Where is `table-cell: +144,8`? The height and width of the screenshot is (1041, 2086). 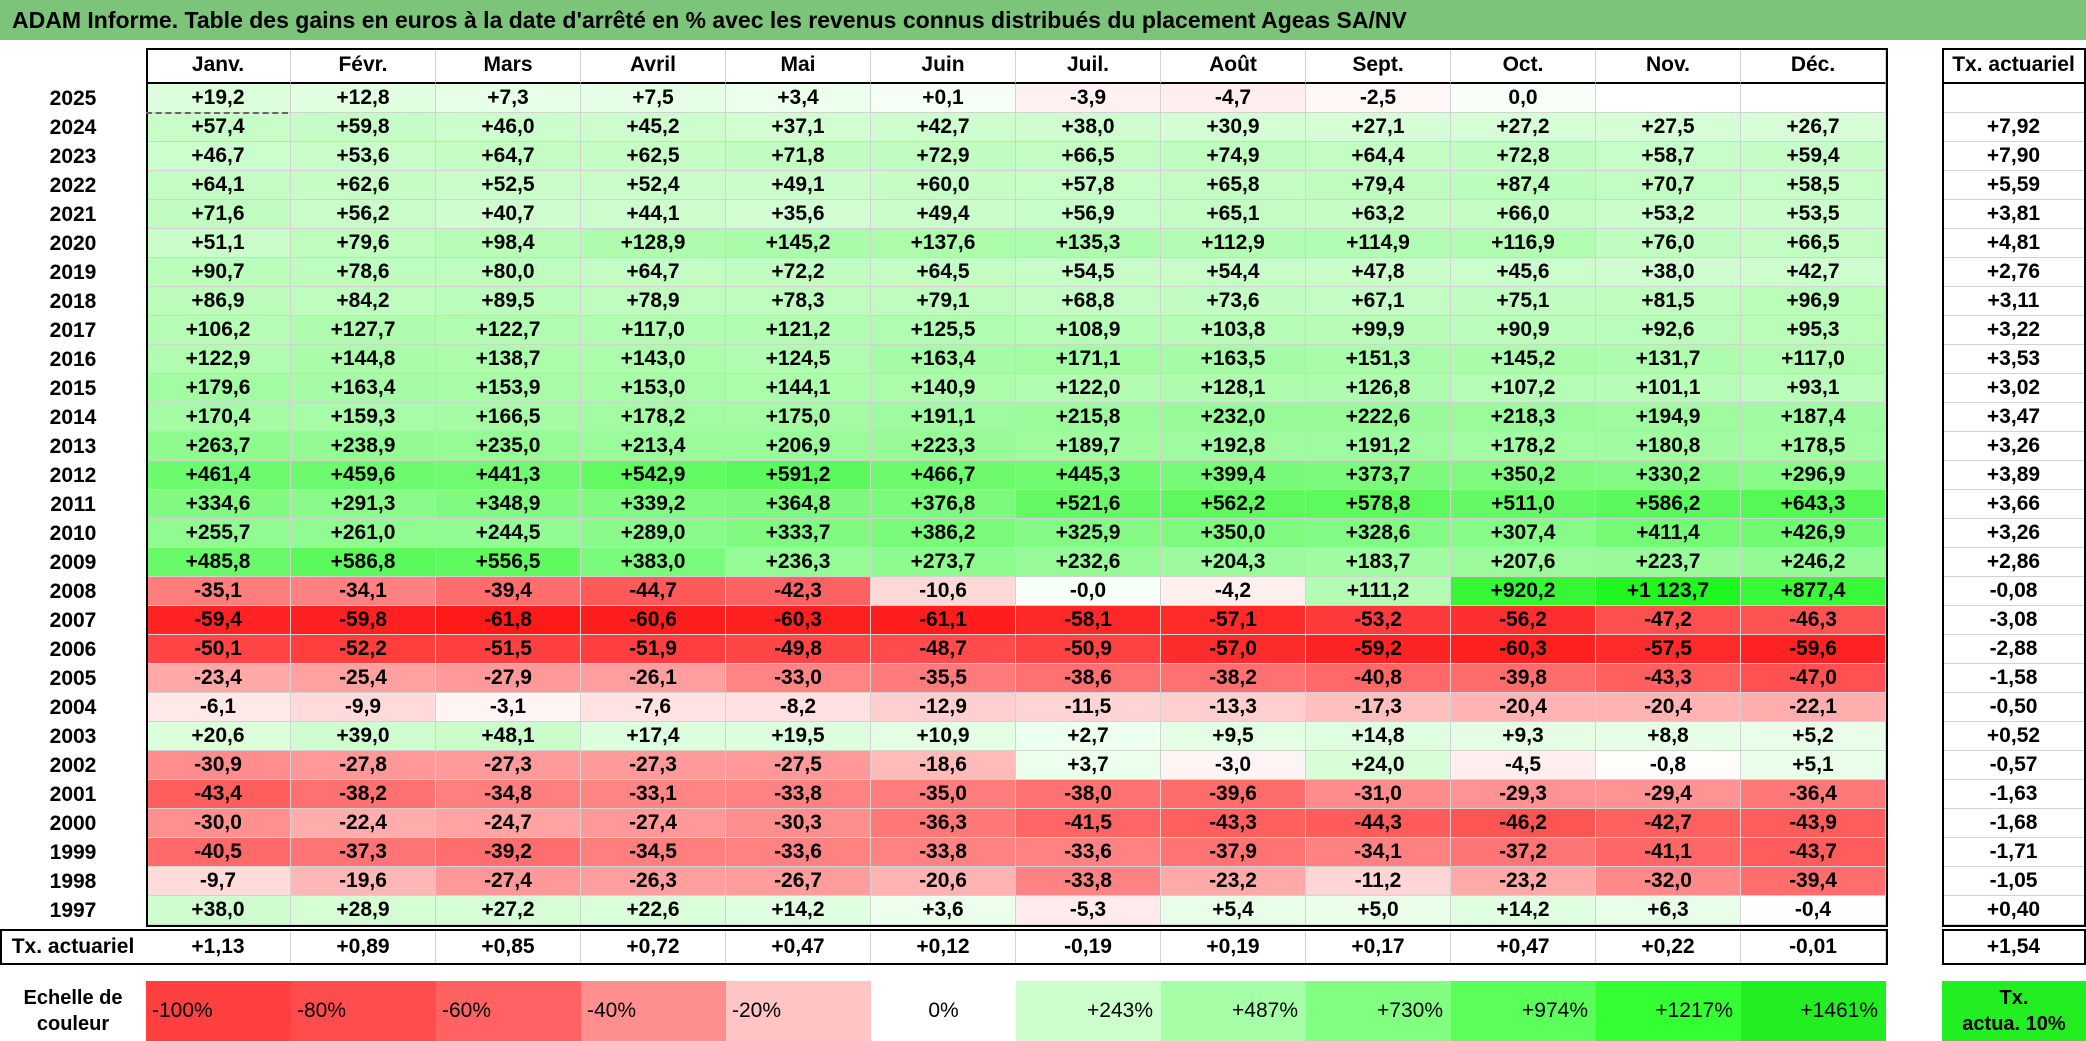 table-cell: +144,8 is located at coordinates (363, 359).